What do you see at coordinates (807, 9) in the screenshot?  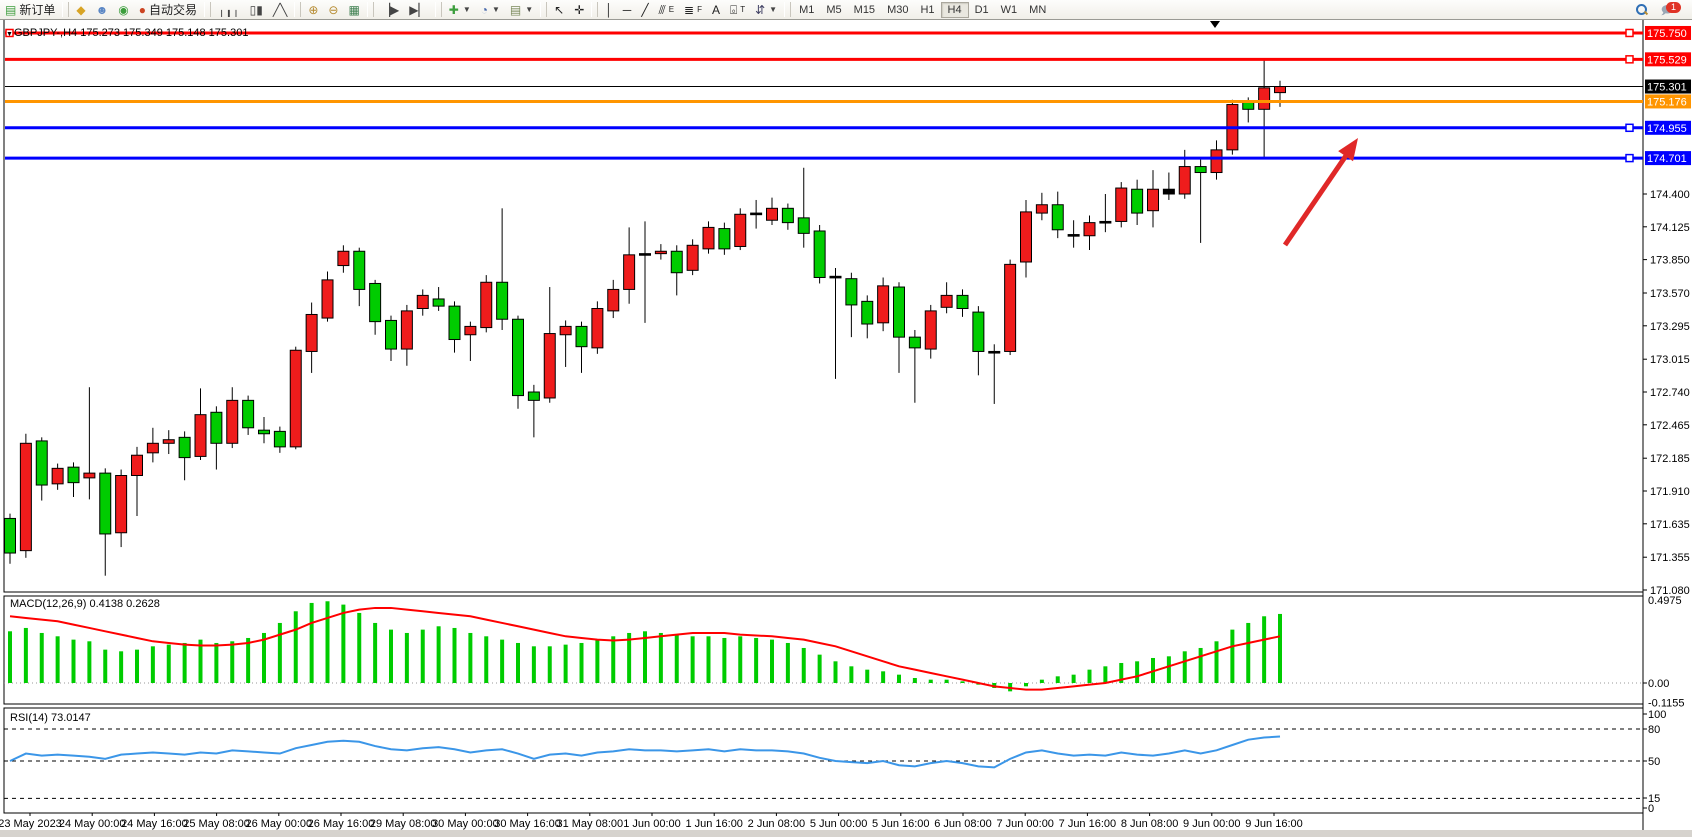 I see `timeframe-button-M1: M1` at bounding box center [807, 9].